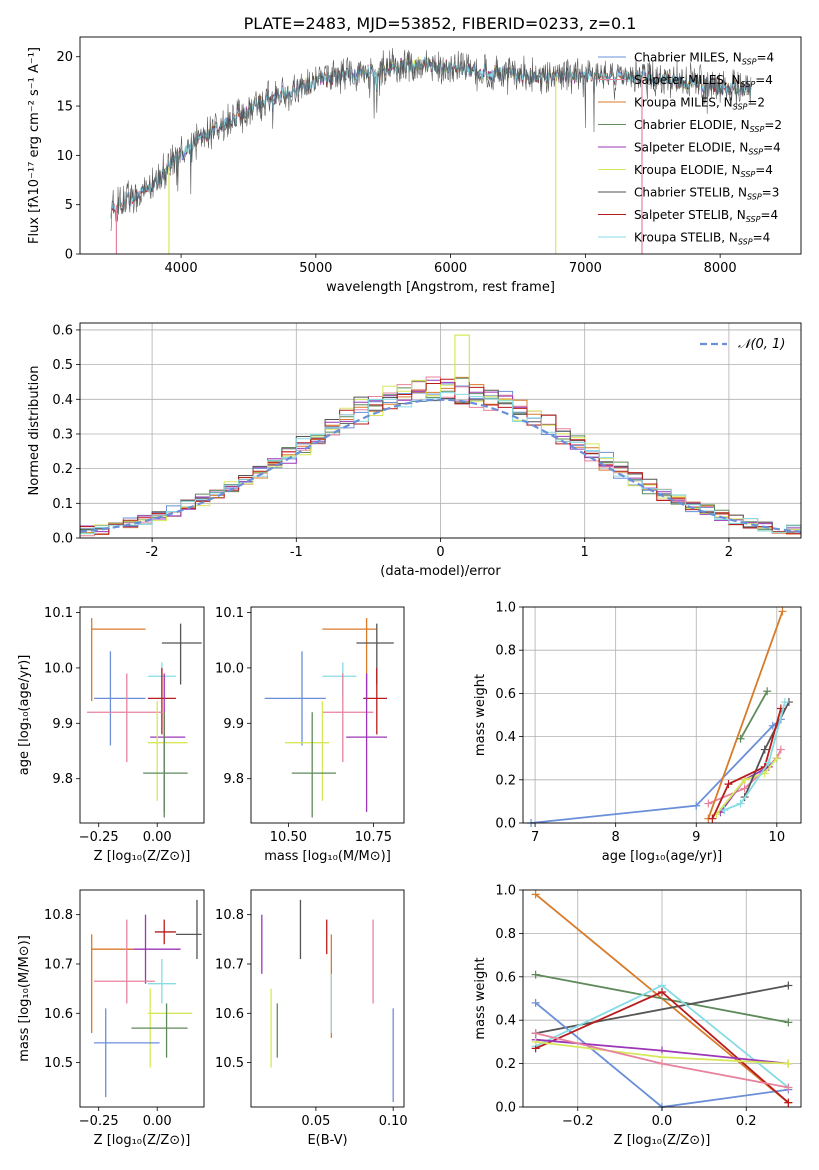  Describe the element at coordinates (706, 194) in the screenshot. I see `legend-label: Chabrier STELIB, NSSP=3` at that location.